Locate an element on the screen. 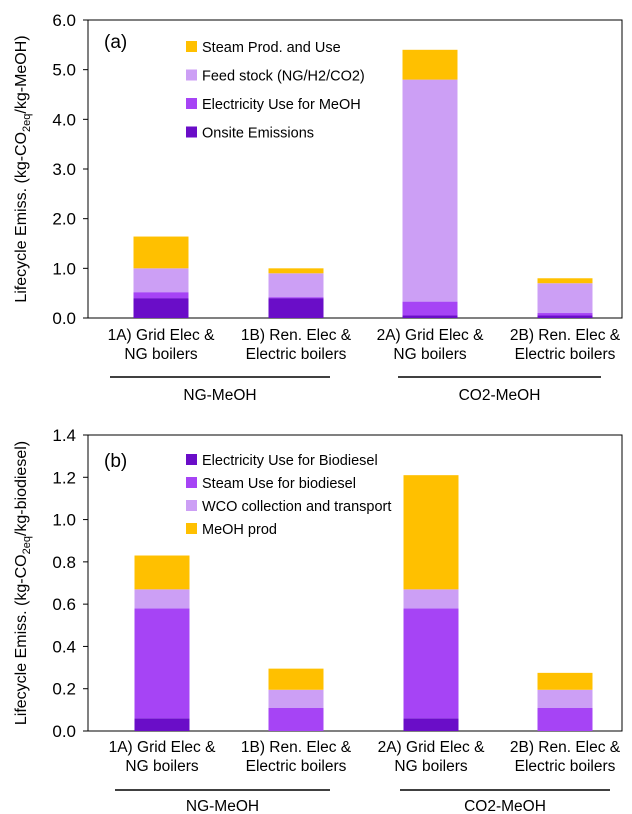 The width and height of the screenshot is (632, 814). y-tick-label: 5.0 is located at coordinates (64, 70).